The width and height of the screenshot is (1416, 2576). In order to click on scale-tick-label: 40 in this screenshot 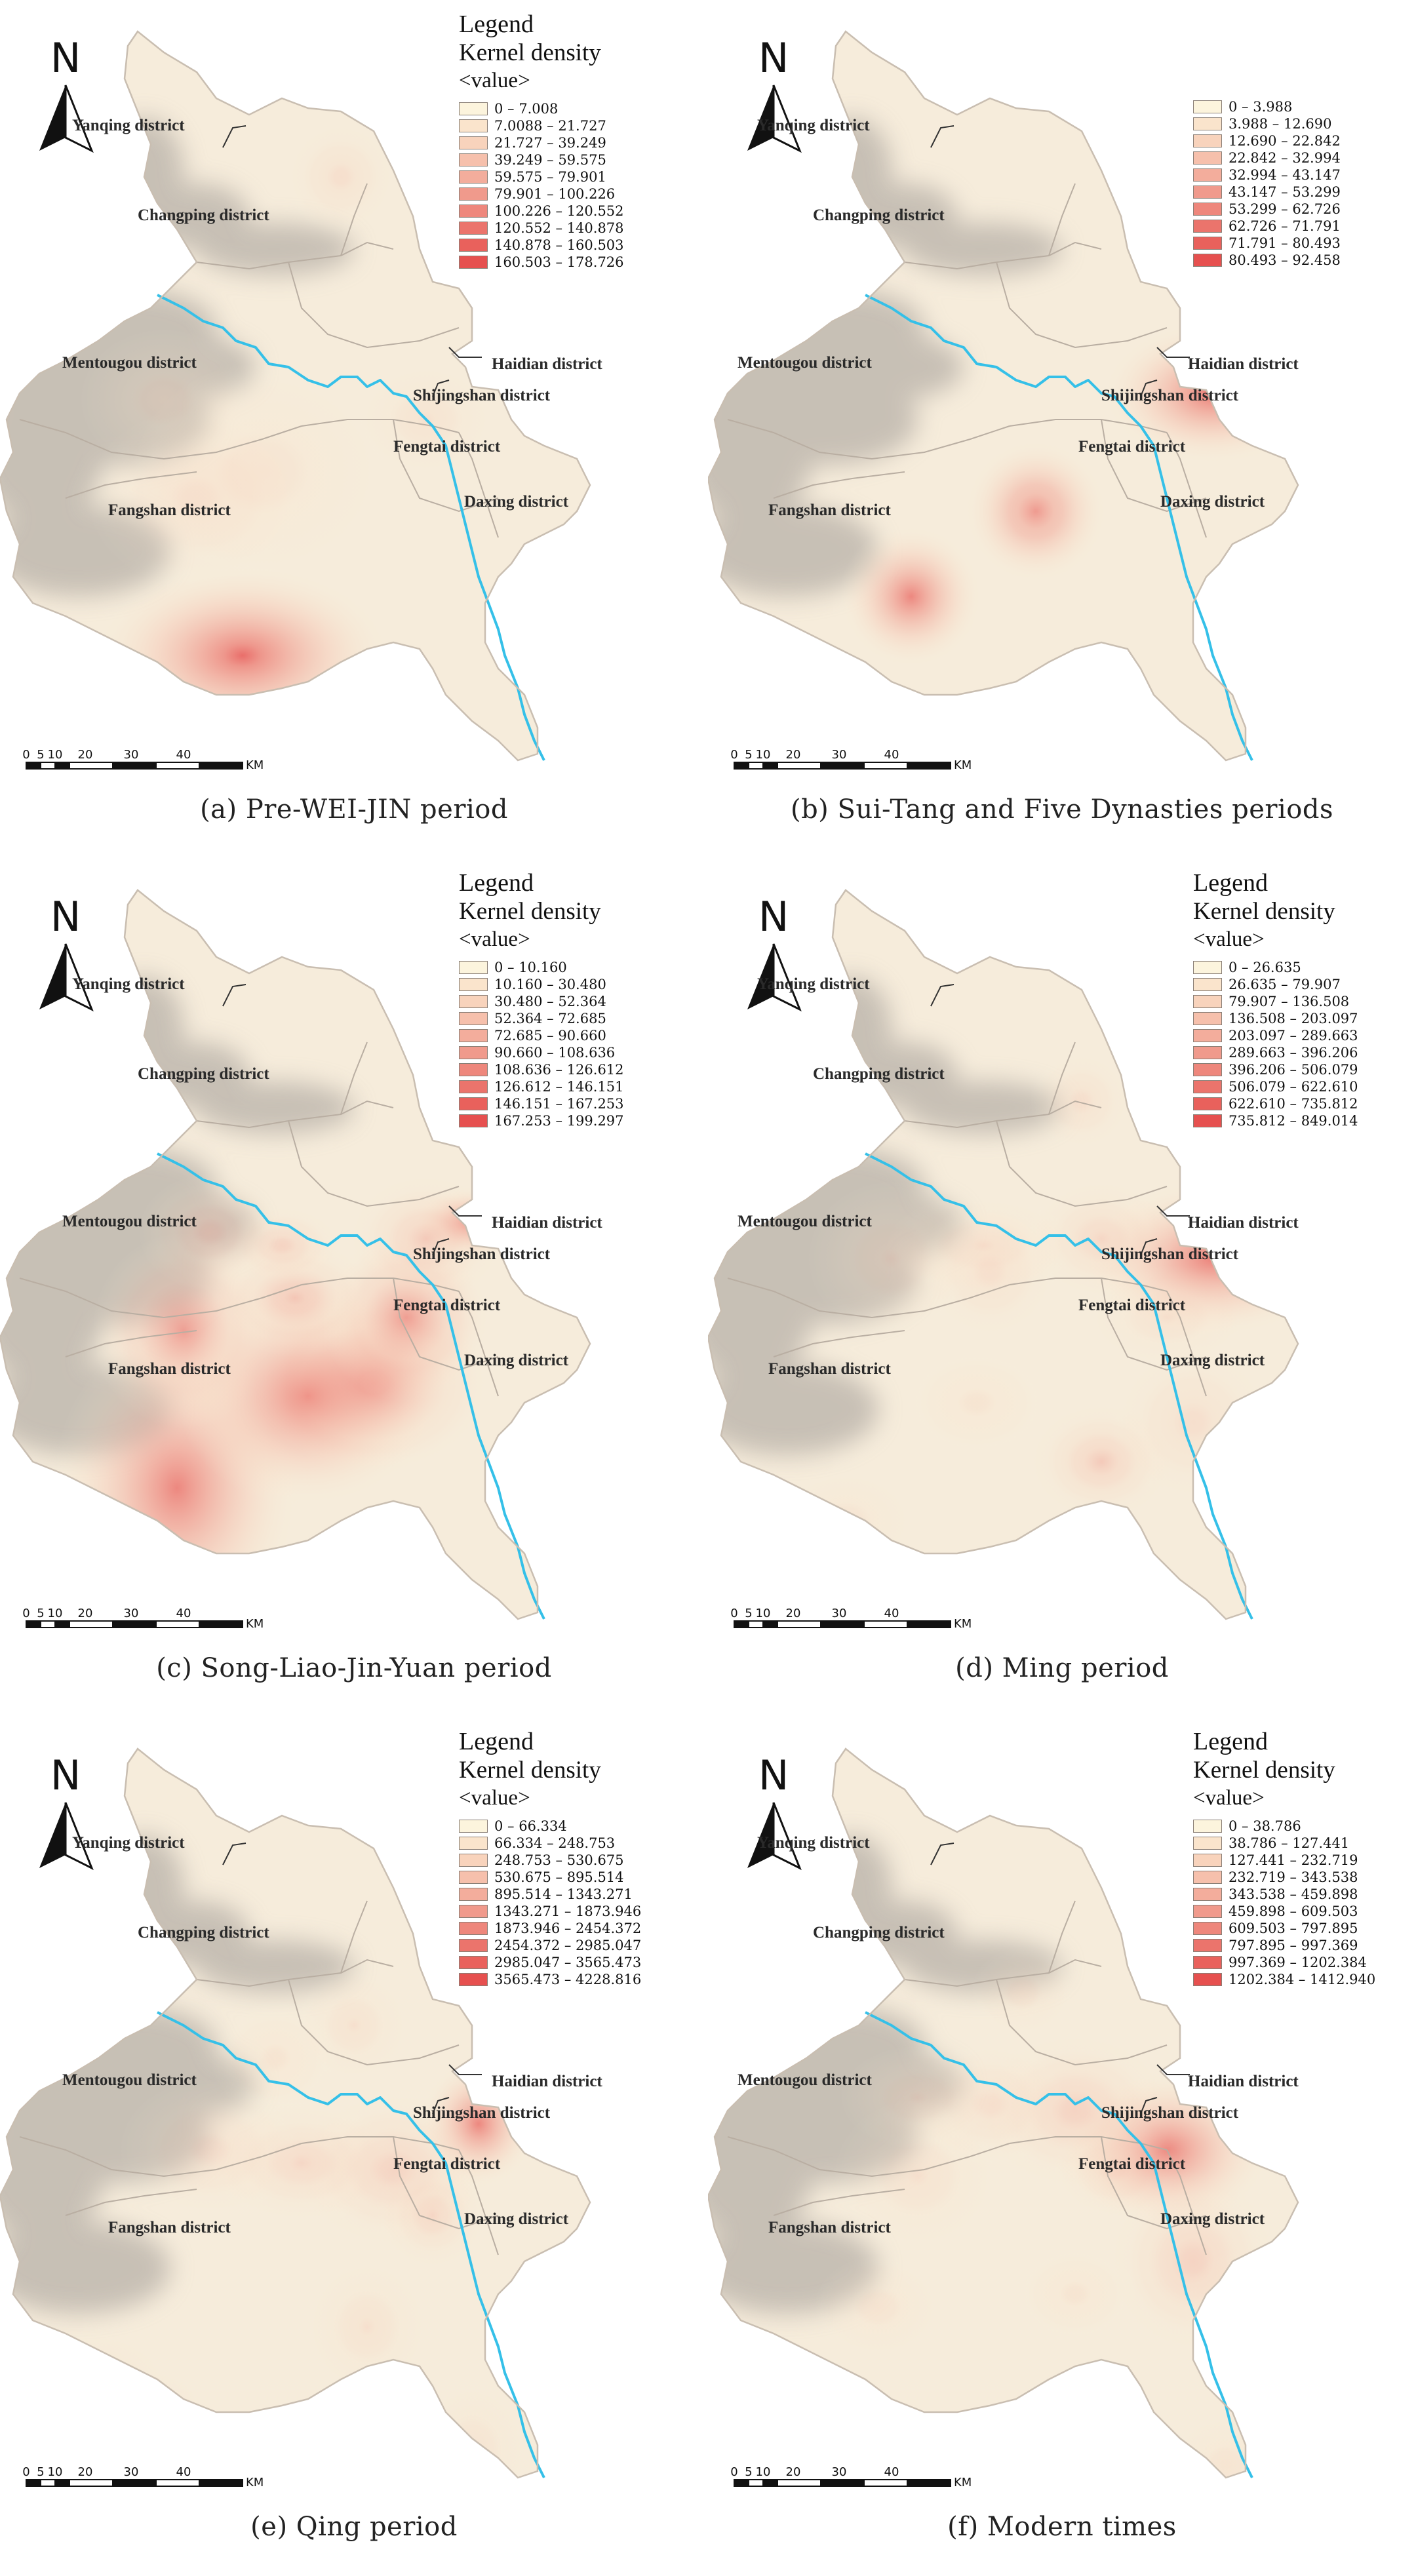, I will do `click(183, 2472)`.